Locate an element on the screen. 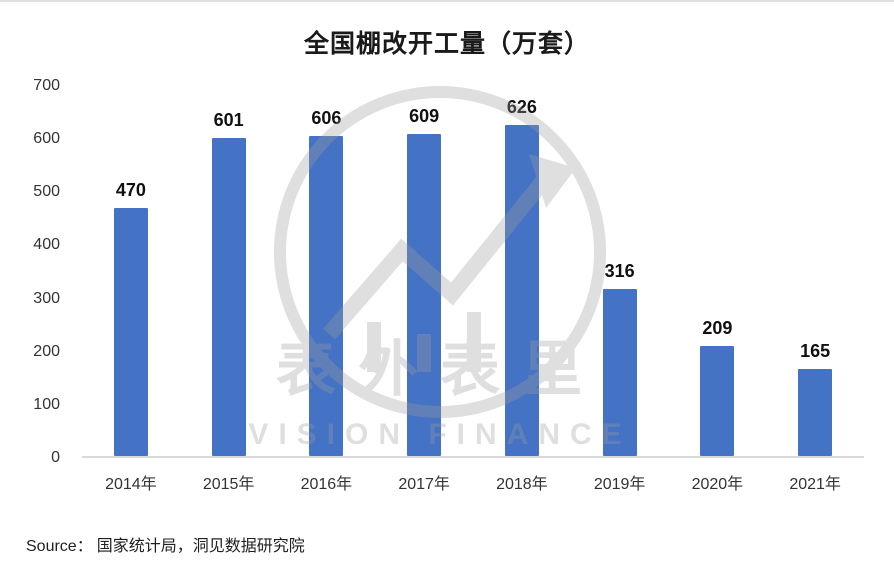 The image size is (894, 566). bar-column: 316 is located at coordinates (620, 271).